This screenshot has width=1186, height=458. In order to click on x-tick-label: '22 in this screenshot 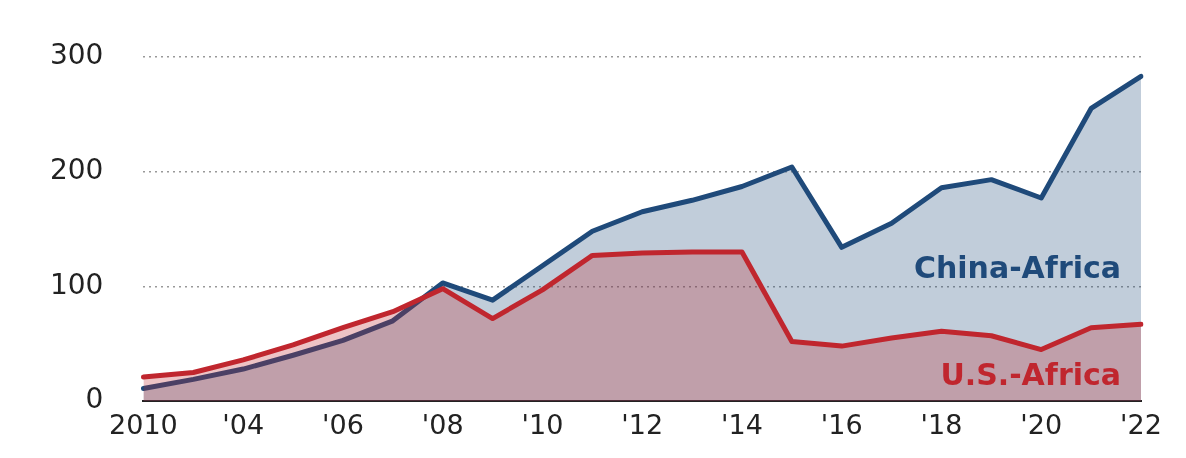, I will do `click(1141, 425)`.